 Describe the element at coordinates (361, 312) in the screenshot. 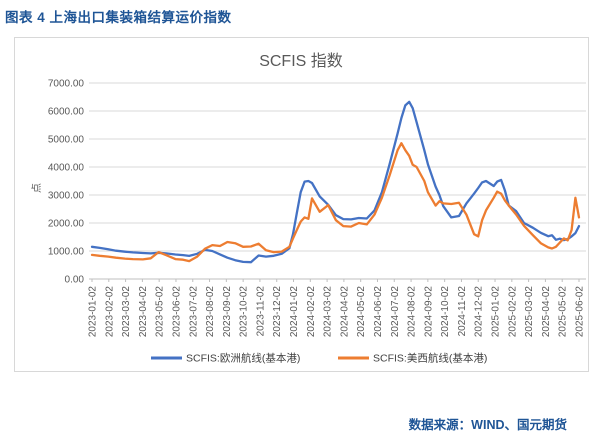

I see `x-axis-tick-label: 2024-05-02` at that location.